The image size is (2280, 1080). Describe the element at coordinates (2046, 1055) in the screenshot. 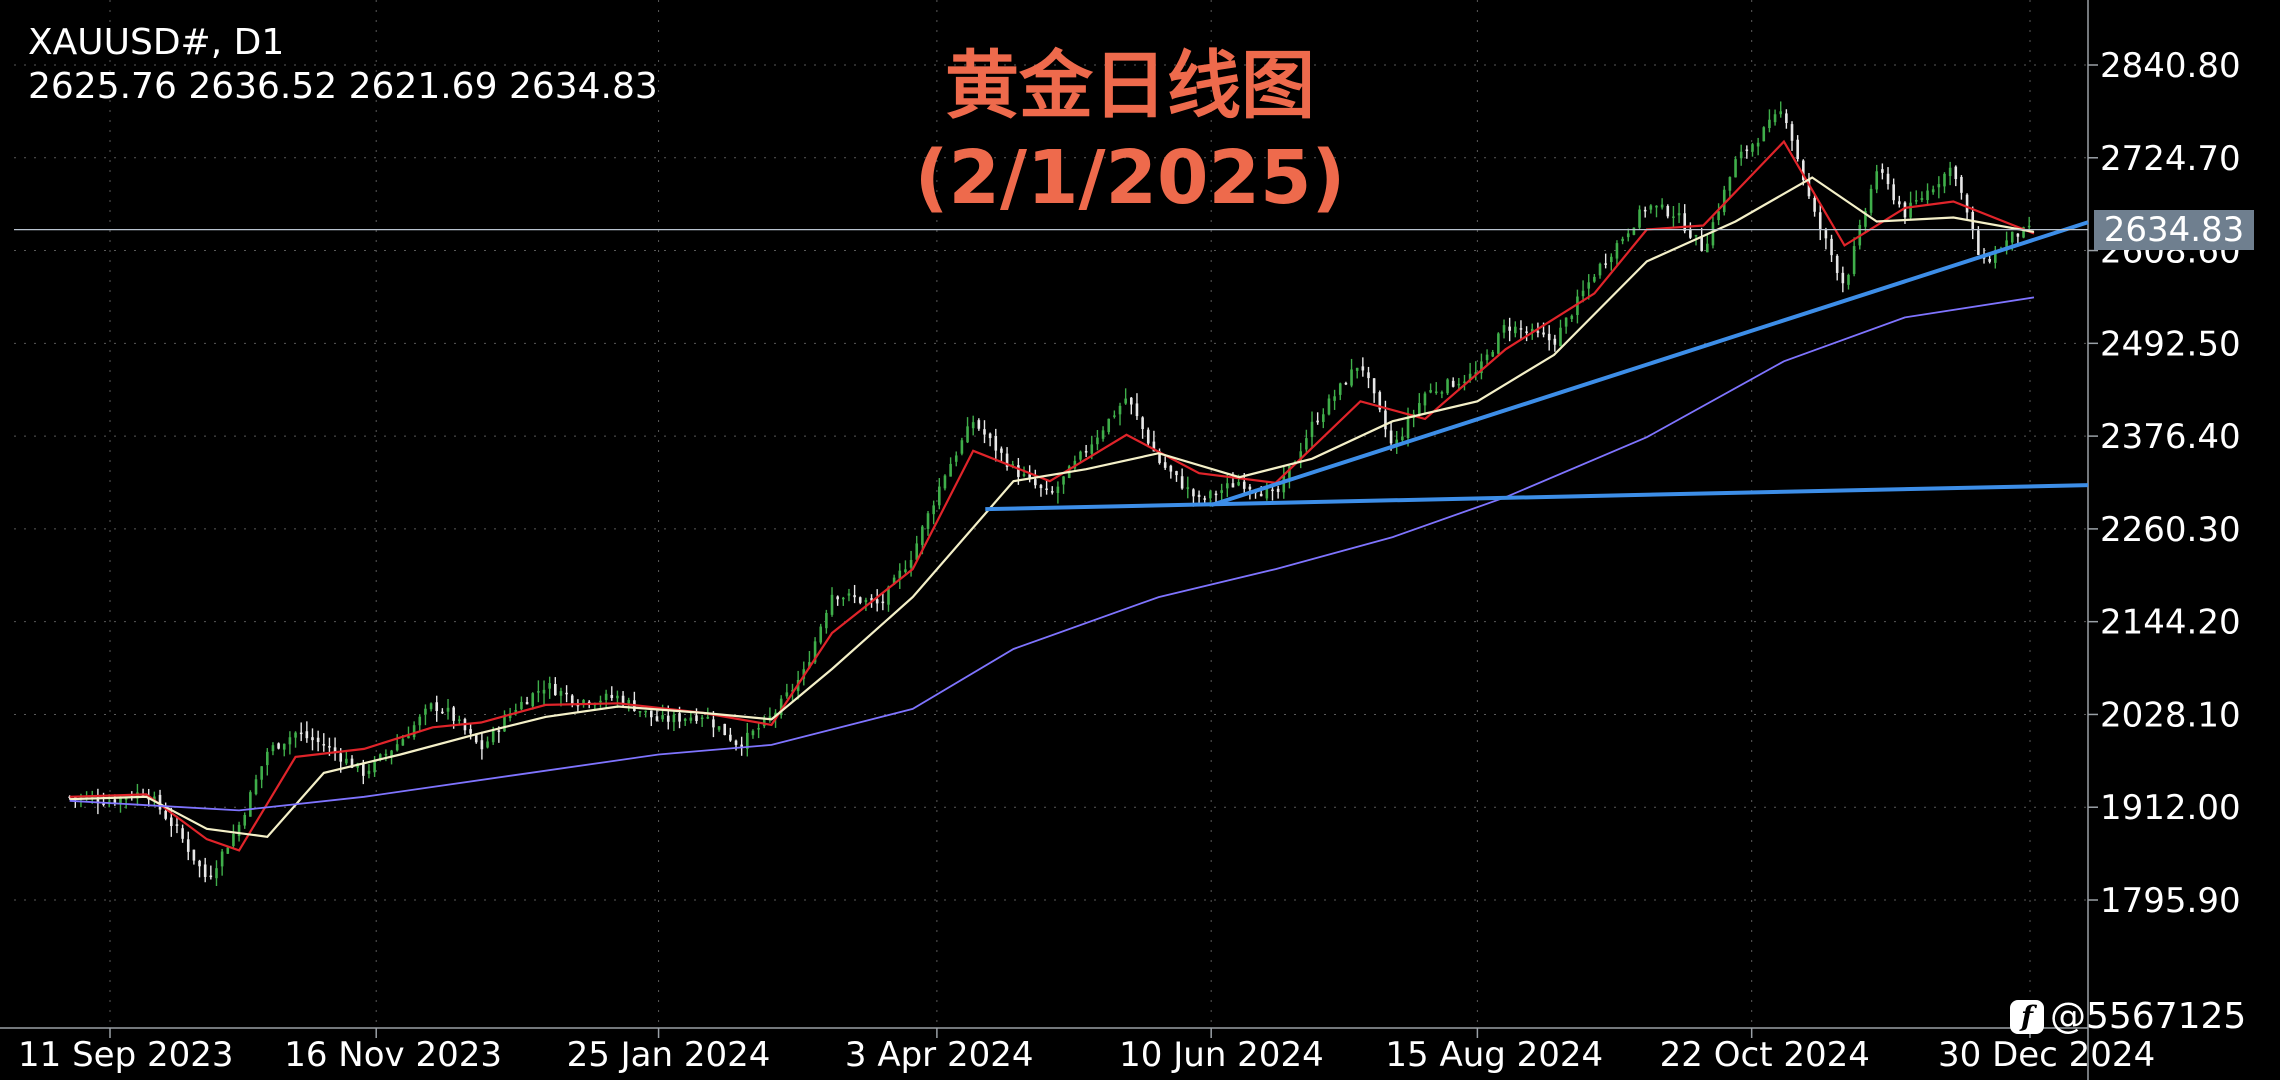

I see `x-tick-label: 30 Dec 2024` at that location.